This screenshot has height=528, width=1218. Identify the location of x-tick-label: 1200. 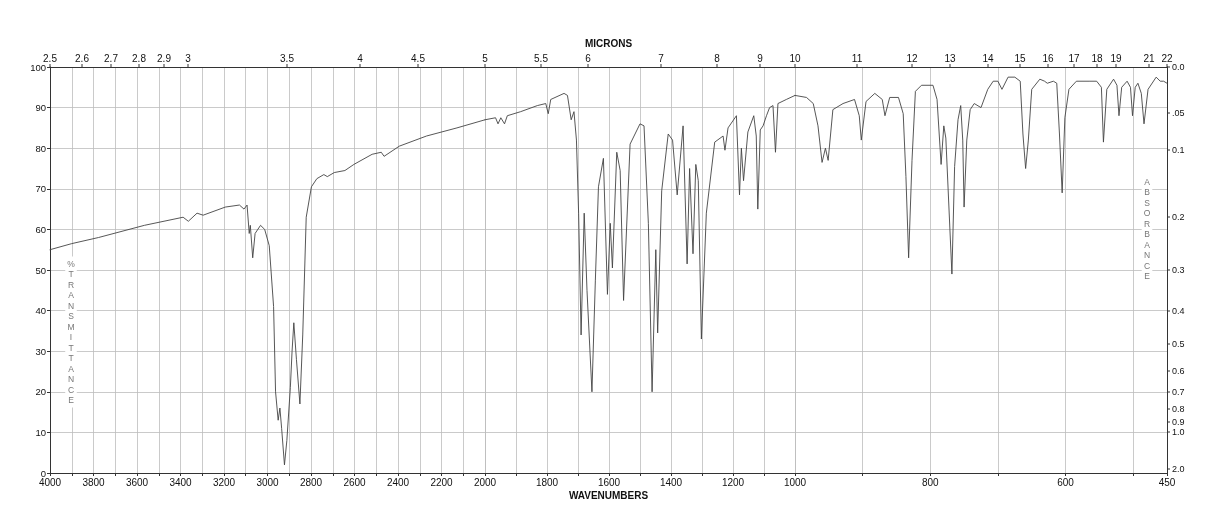
(733, 482).